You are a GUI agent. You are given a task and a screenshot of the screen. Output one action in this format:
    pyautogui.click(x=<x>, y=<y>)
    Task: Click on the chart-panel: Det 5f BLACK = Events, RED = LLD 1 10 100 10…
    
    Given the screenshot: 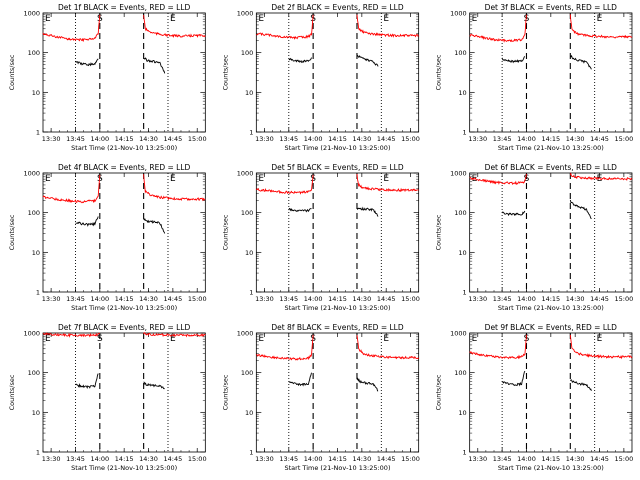 What is the action you would take?
    pyautogui.click(x=320, y=237)
    